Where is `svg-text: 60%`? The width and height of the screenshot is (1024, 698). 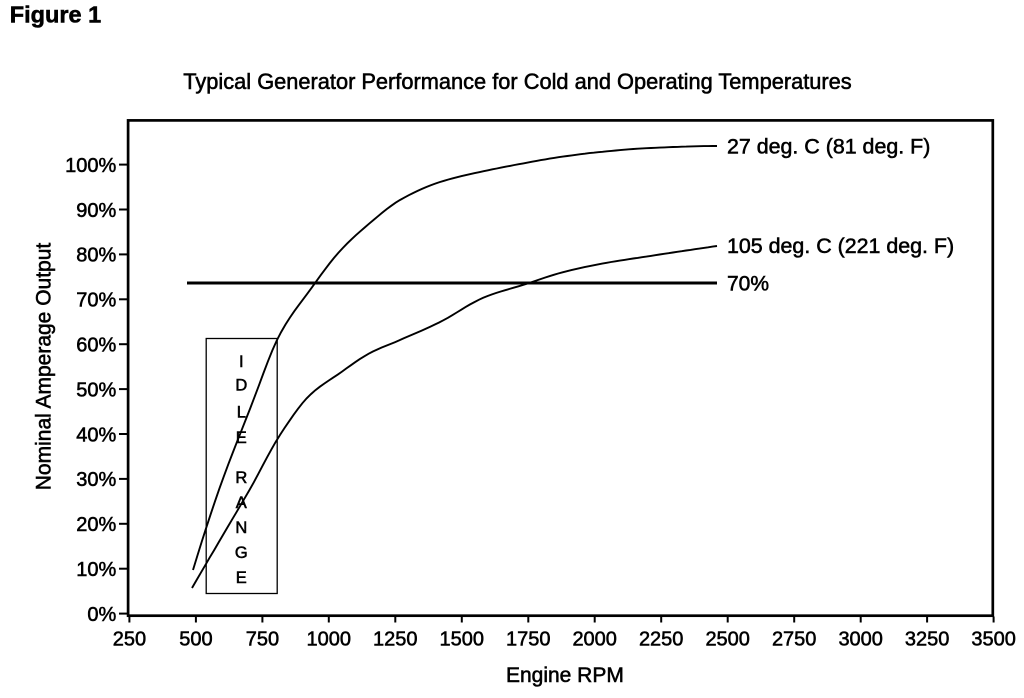 svg-text: 60% is located at coordinates (96, 346).